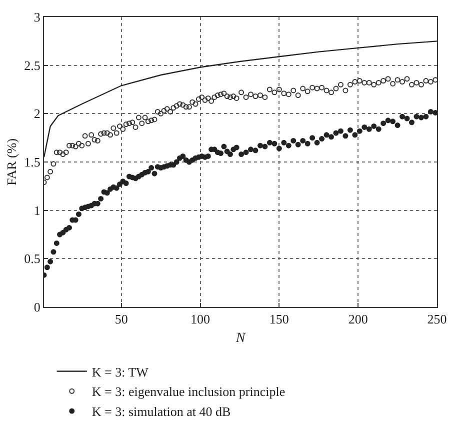 The width and height of the screenshot is (457, 436). What do you see at coordinates (32, 258) in the screenshot?
I see `y-tick-label: 0.5` at bounding box center [32, 258].